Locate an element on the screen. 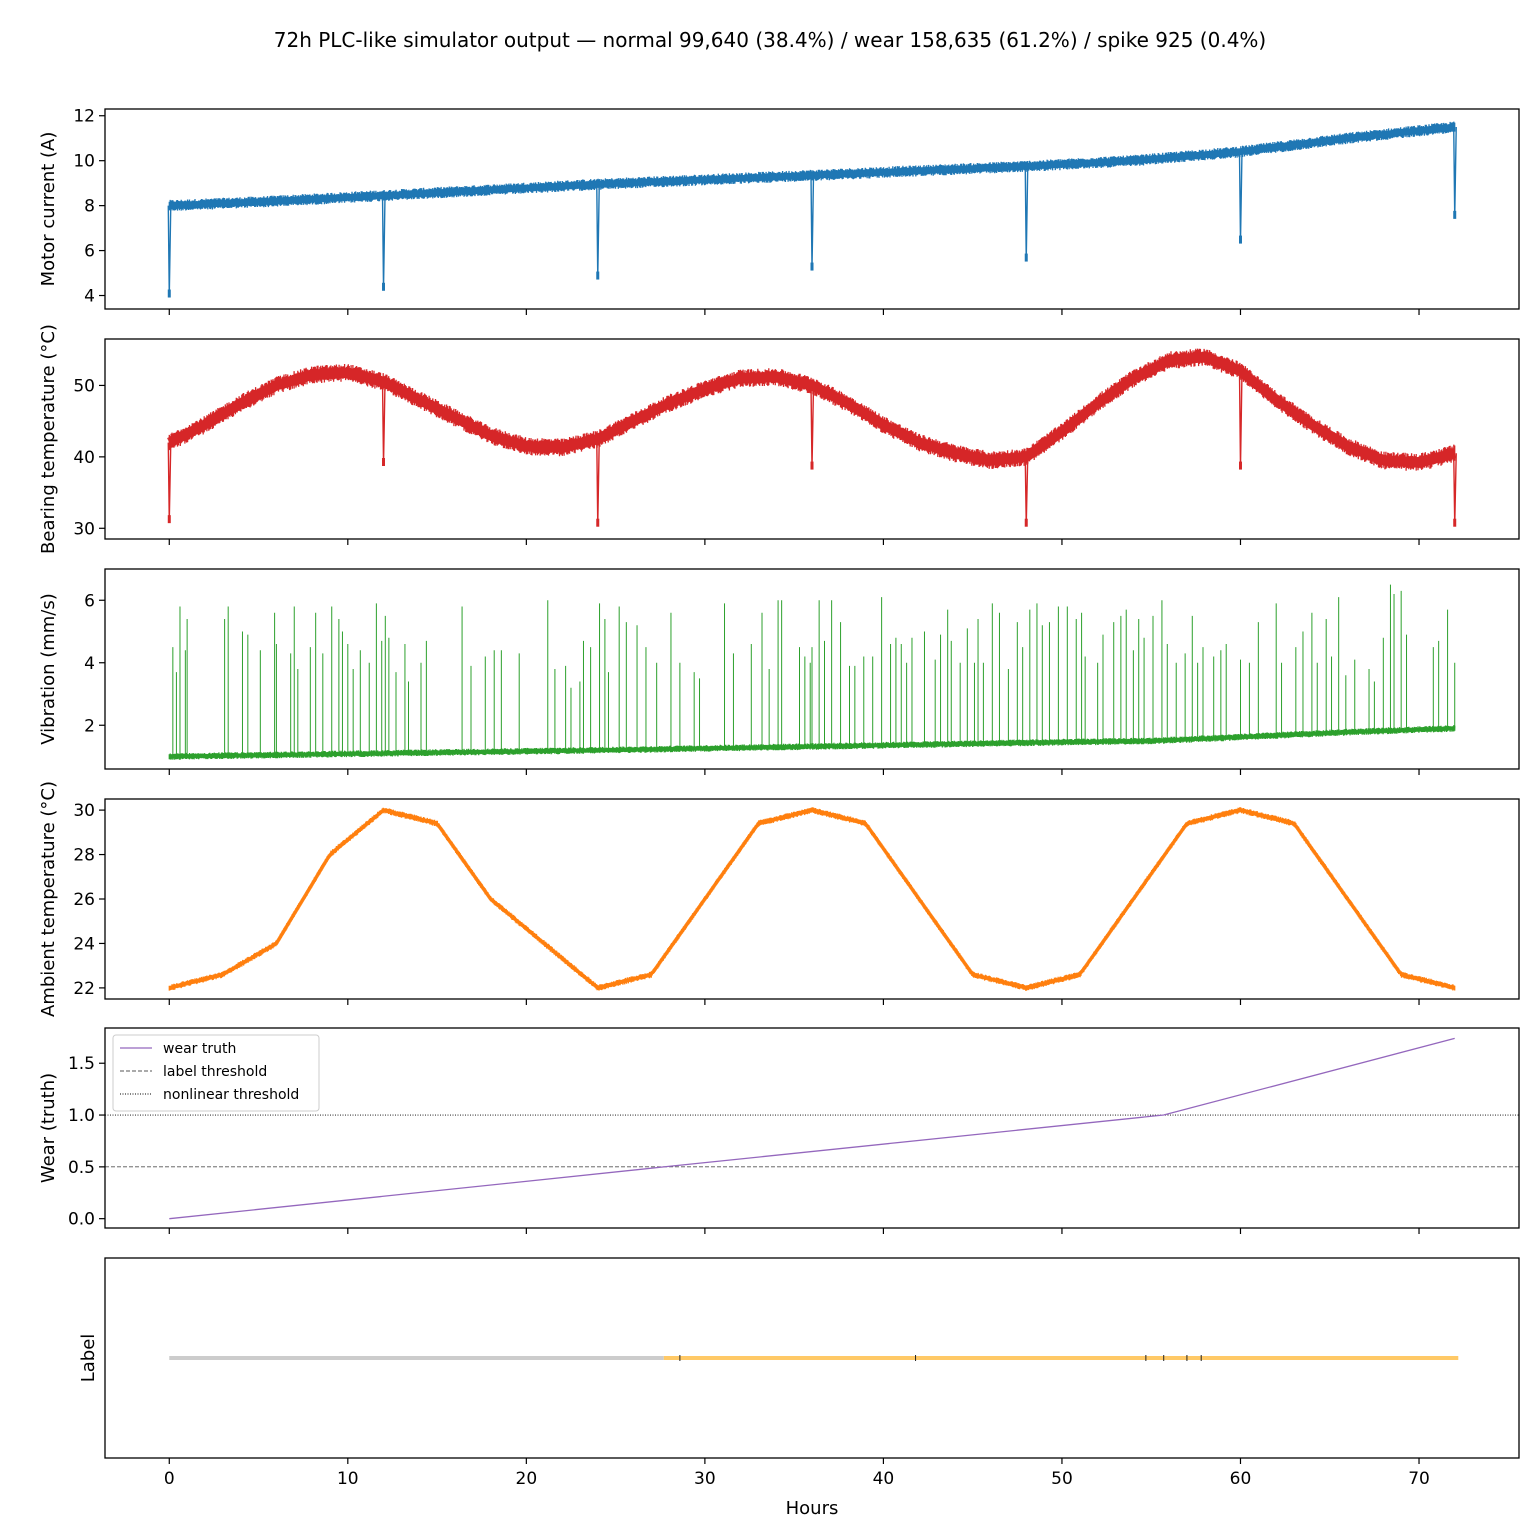  legend-box is located at coordinates (216, 1073).